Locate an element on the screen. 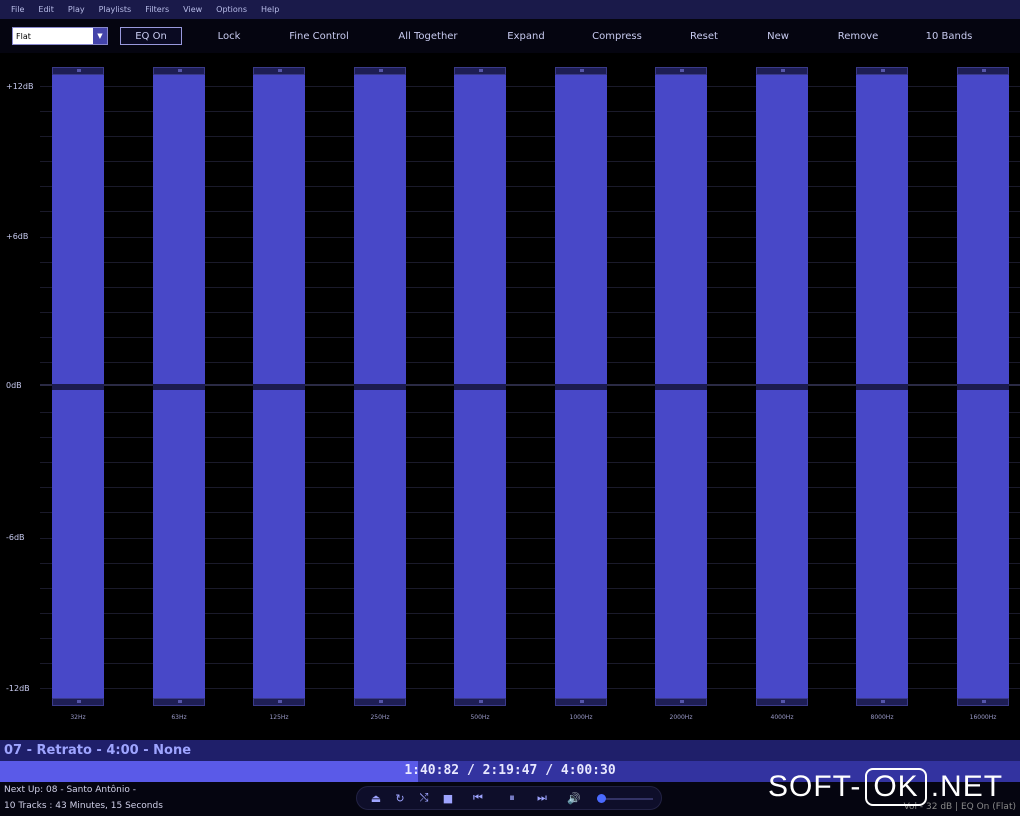 This screenshot has width=1020, height=816. bands-button: 10 Bands is located at coordinates (949, 36).